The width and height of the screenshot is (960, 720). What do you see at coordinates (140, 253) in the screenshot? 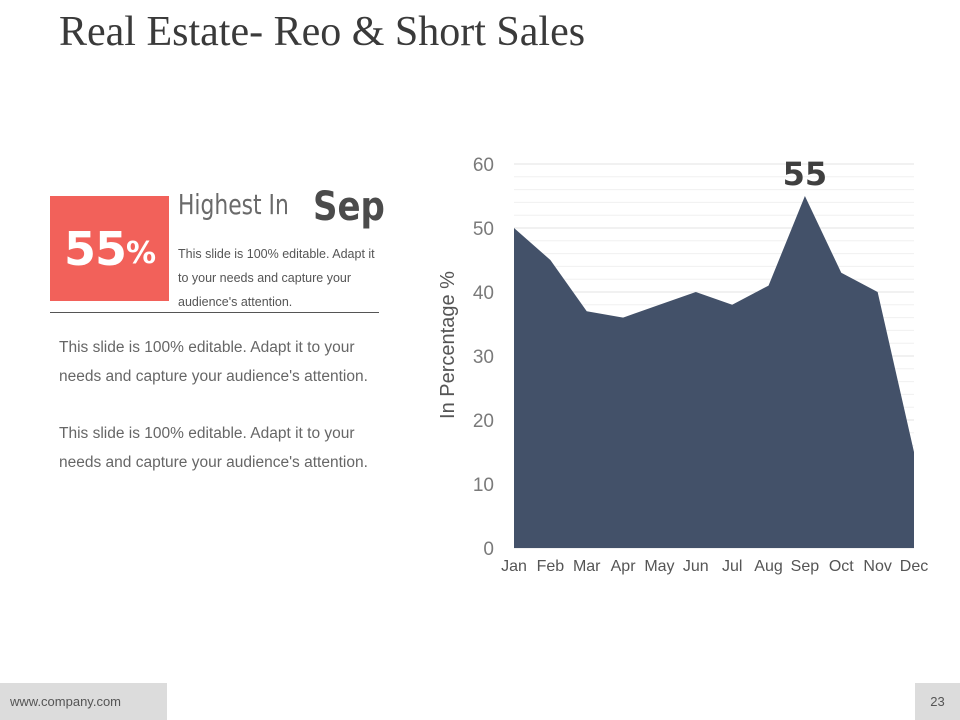
I see `highlight-percent-sign: %` at bounding box center [140, 253].